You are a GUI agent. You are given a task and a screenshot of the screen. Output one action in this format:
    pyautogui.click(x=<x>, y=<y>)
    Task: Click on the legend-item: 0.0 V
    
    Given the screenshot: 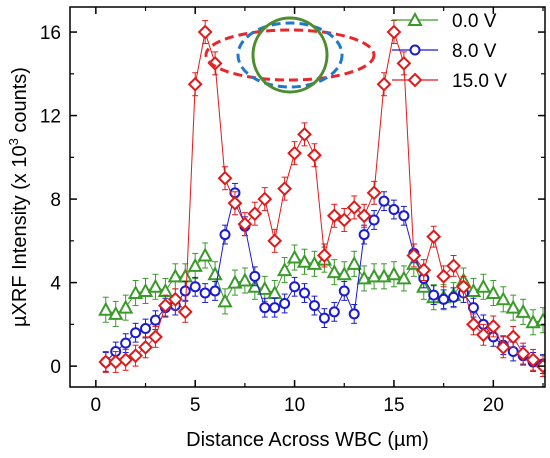 What is the action you would take?
    pyautogui.click(x=444, y=21)
    